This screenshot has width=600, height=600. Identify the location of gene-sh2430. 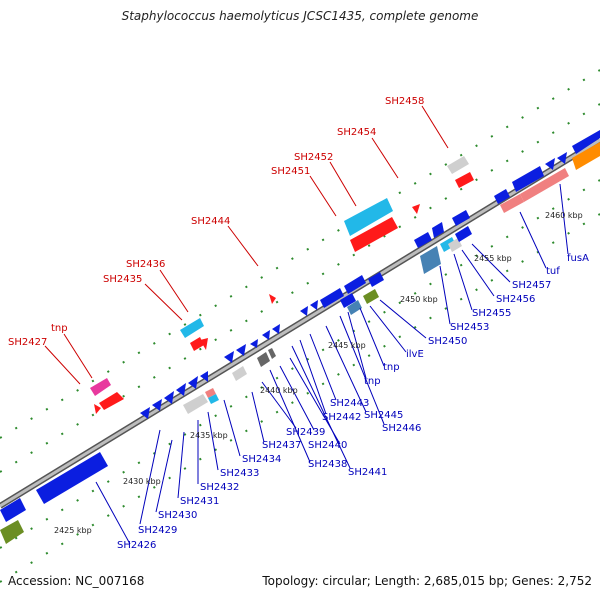
(157, 405).